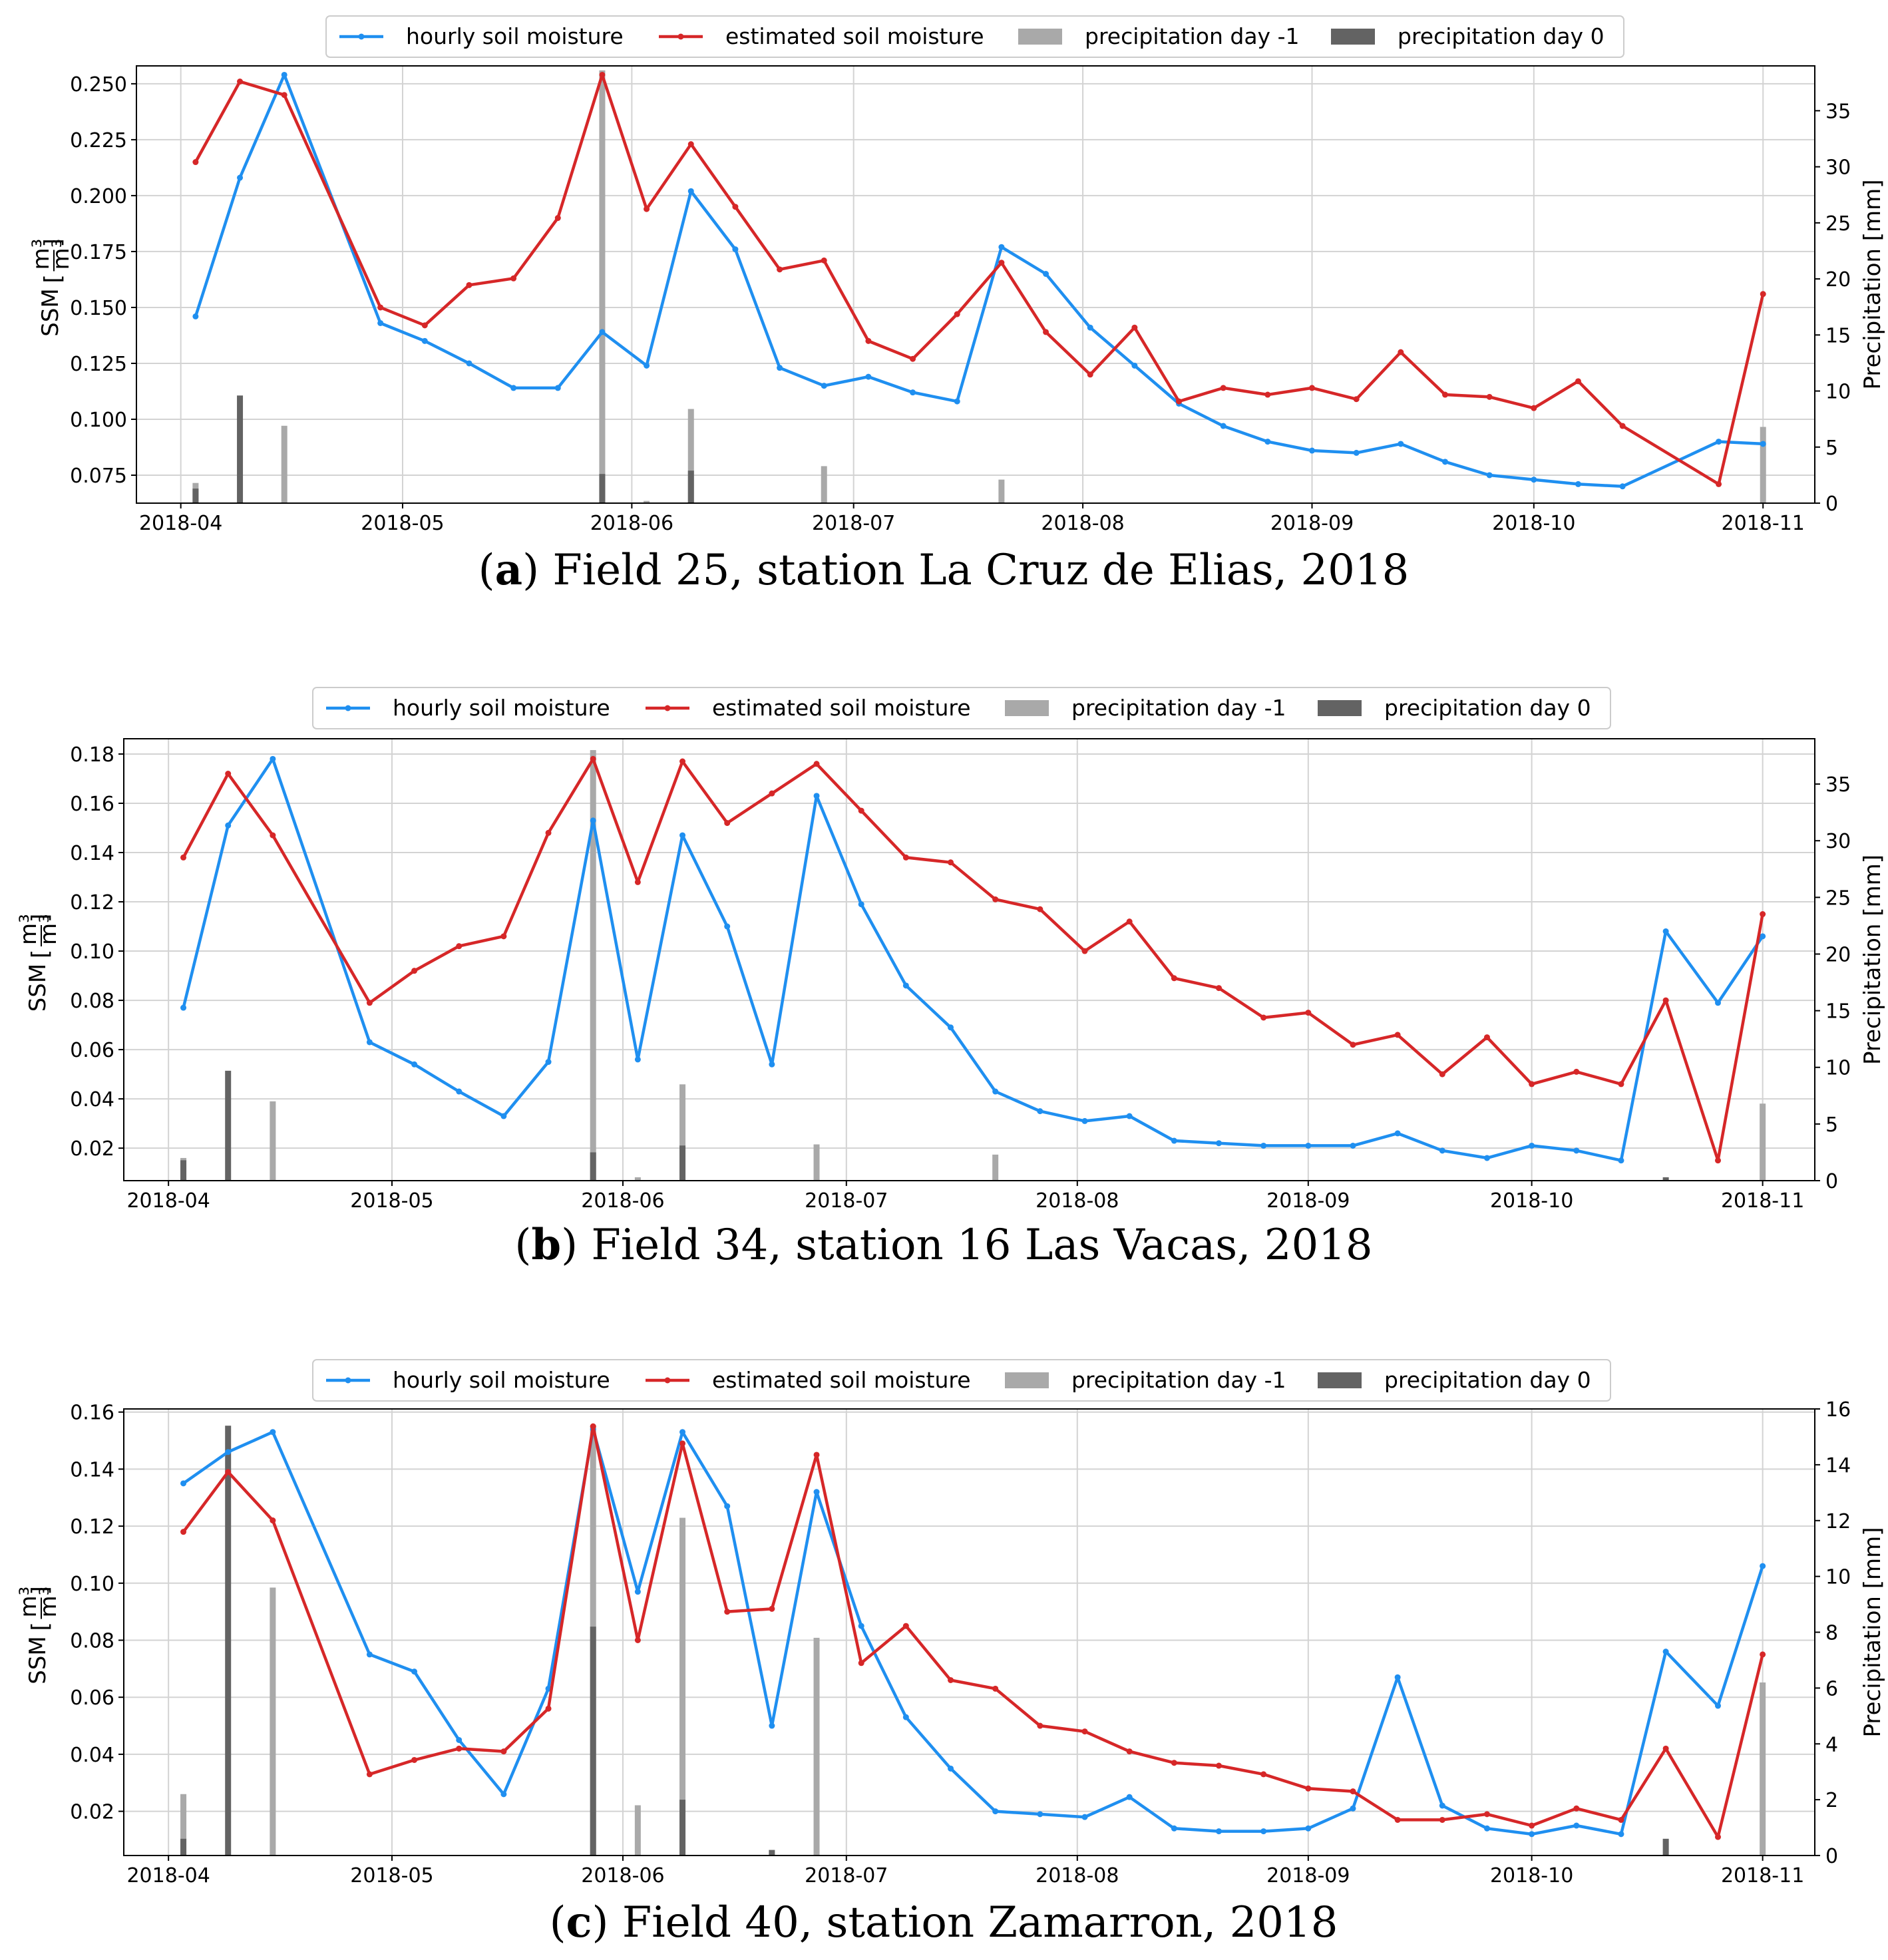 The height and width of the screenshot is (1960, 1888). I want to click on caption-close-paren: ), so click(607, 1922).